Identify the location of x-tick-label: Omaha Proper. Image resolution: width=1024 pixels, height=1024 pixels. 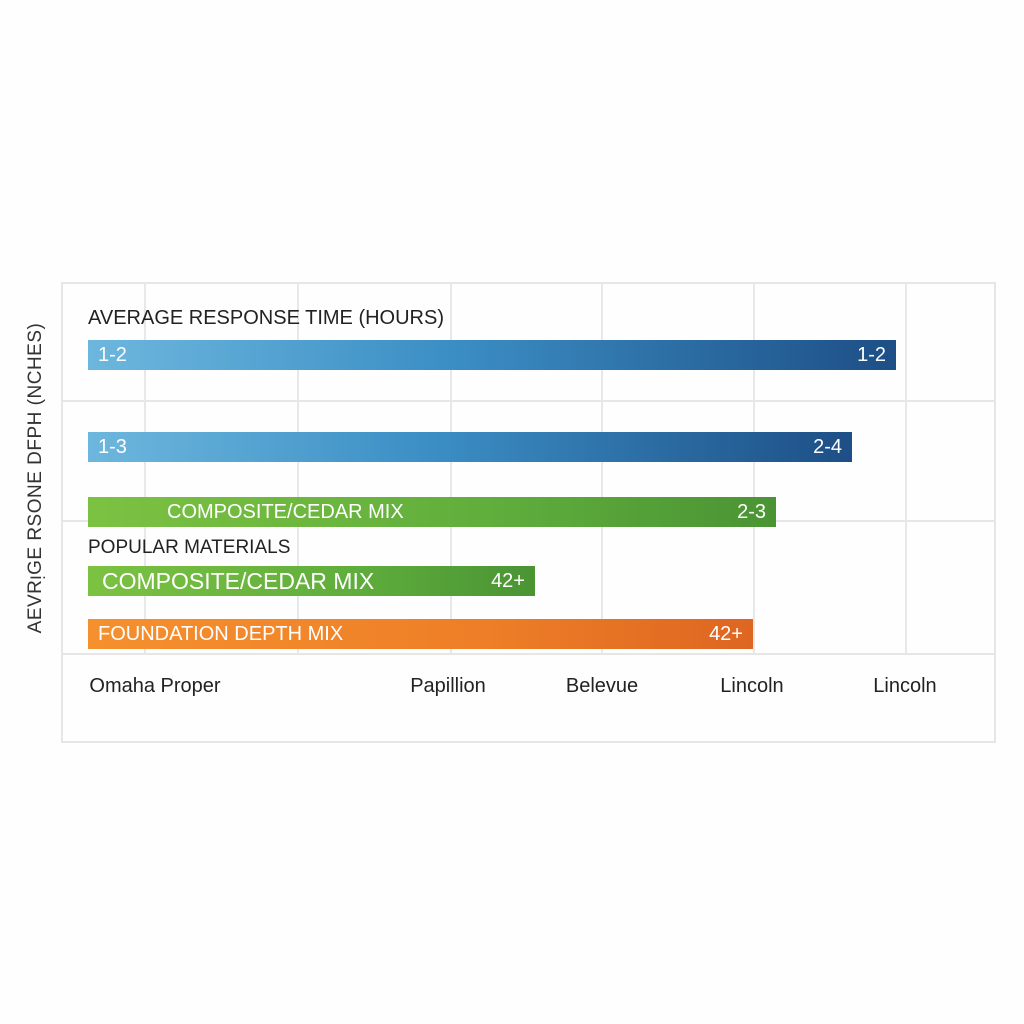
(155, 686).